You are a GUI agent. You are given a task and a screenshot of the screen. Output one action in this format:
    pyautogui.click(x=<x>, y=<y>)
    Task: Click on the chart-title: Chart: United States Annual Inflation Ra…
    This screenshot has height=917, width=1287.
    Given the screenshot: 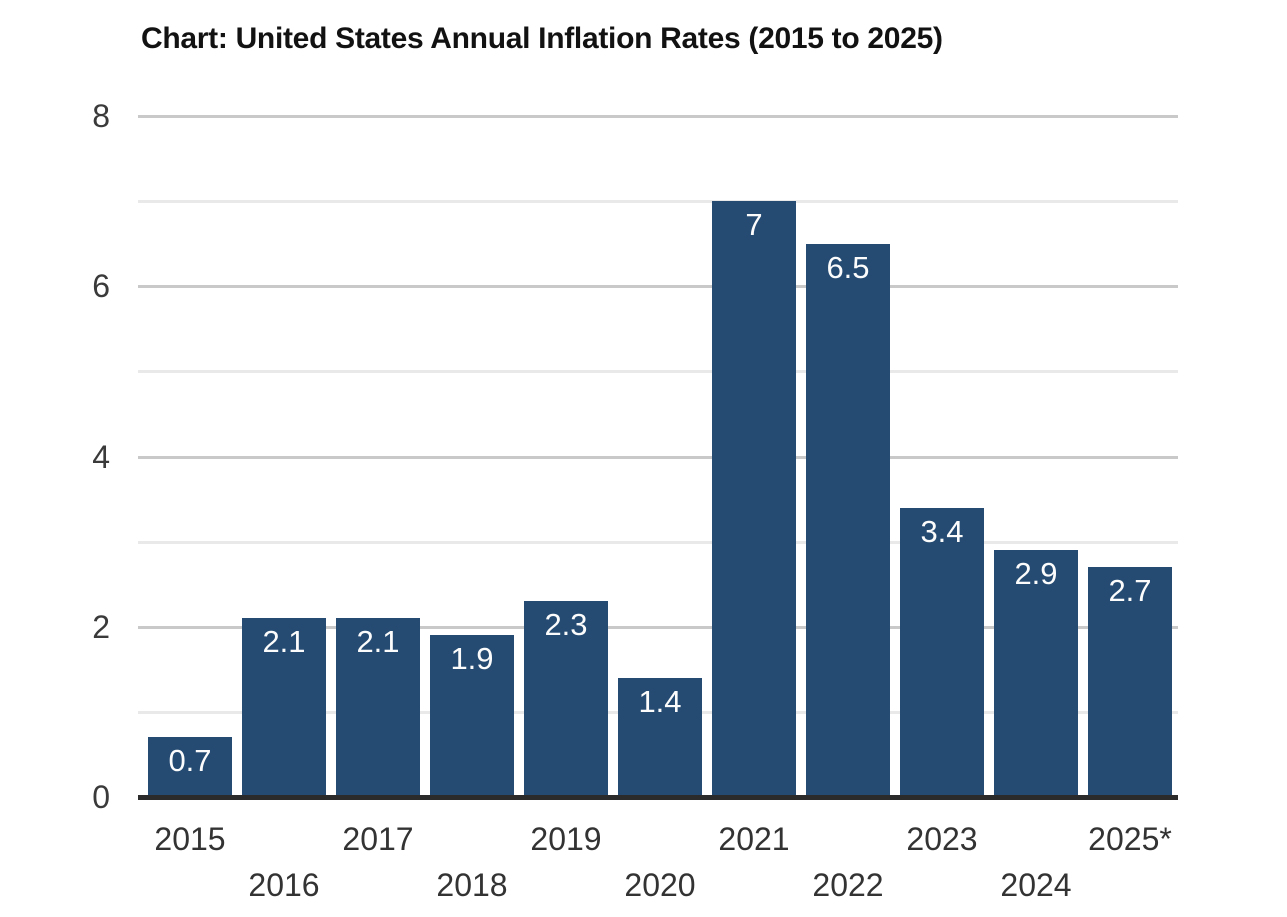 What is the action you would take?
    pyautogui.click(x=542, y=38)
    